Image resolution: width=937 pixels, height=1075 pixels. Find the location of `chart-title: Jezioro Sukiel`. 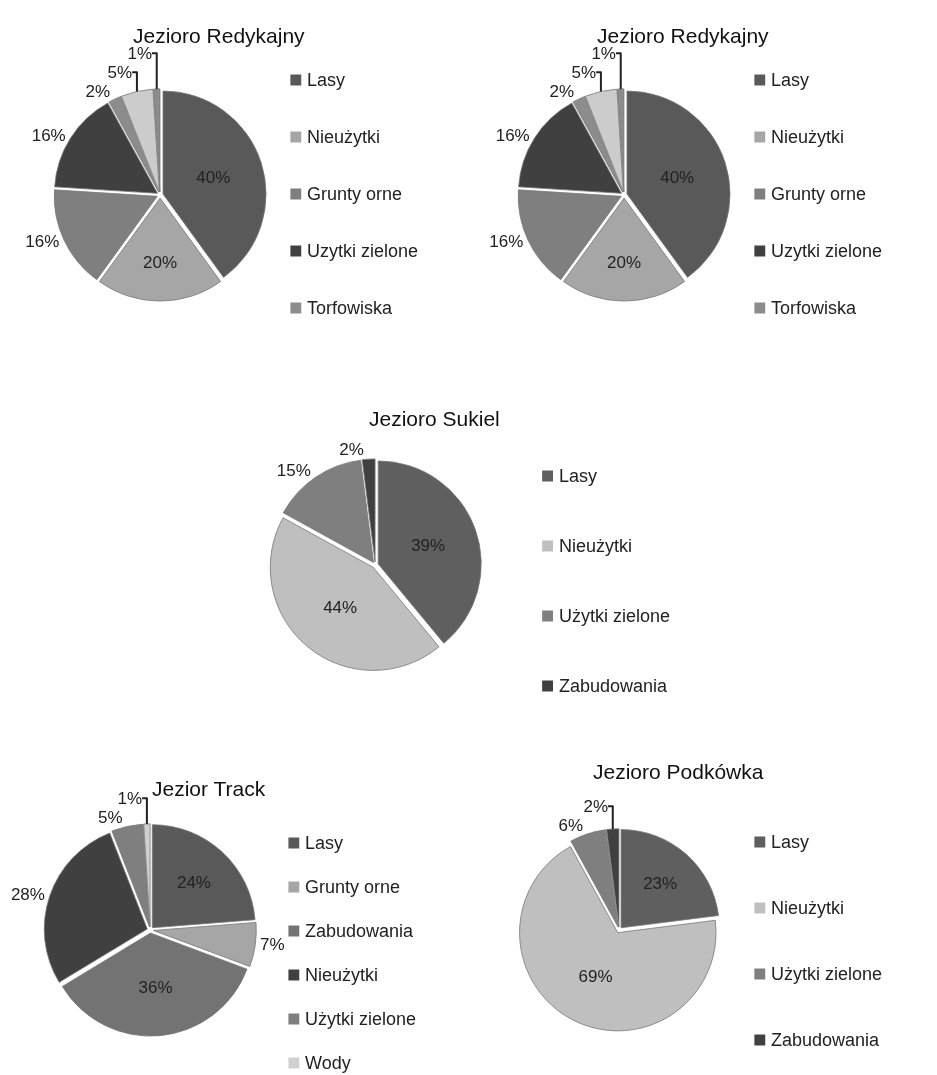

chart-title: Jezioro Sukiel is located at coordinates (434, 418).